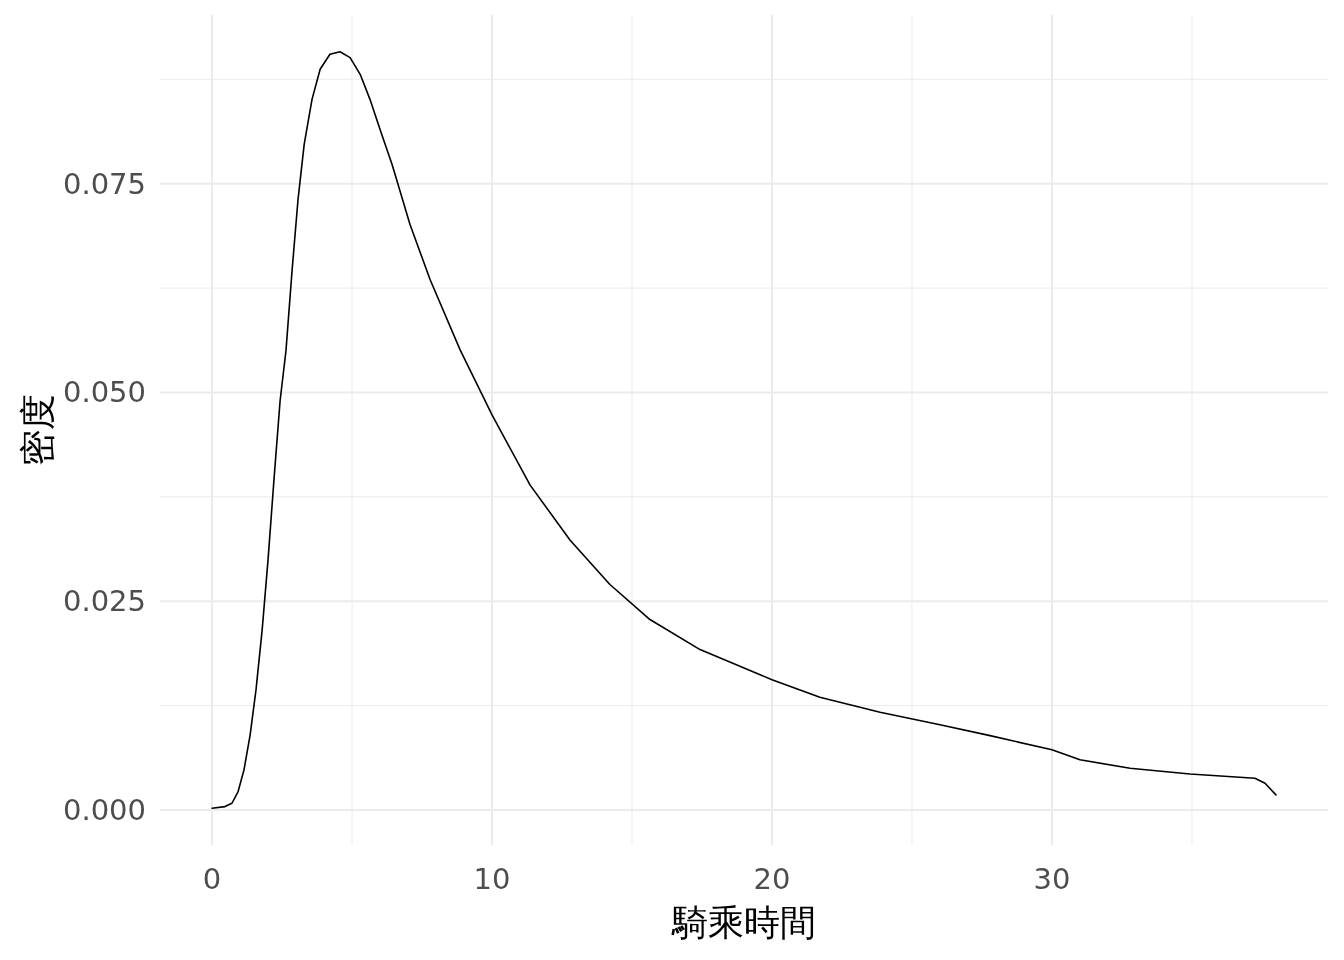 The height and width of the screenshot is (960, 1344). I want to click on x-tick-label: 30, so click(1052, 879).